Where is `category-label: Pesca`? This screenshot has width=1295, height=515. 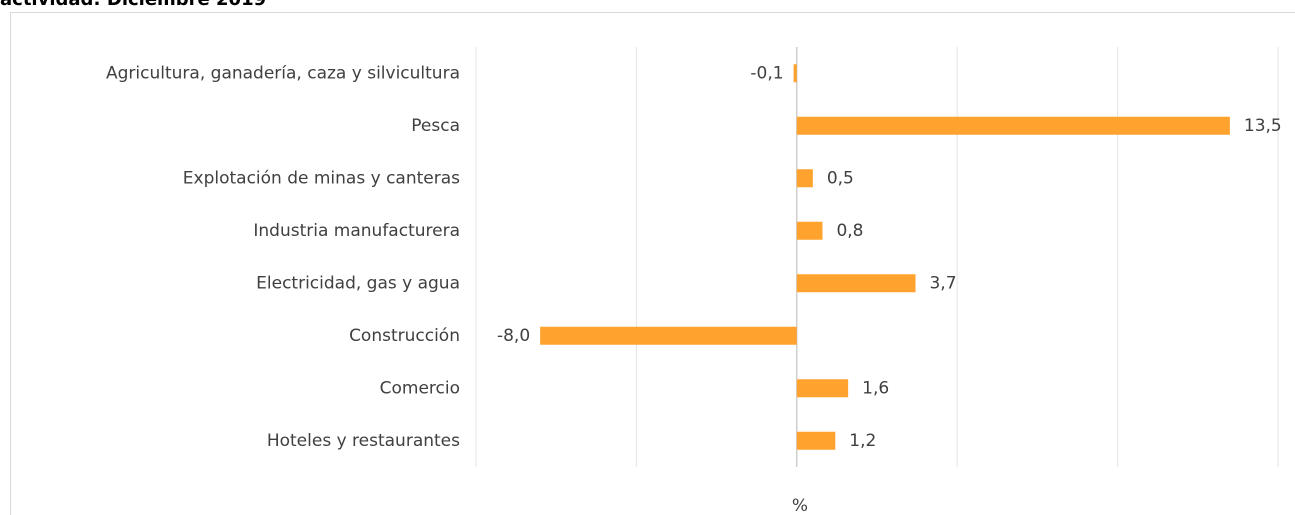 category-label: Pesca is located at coordinates (435, 126).